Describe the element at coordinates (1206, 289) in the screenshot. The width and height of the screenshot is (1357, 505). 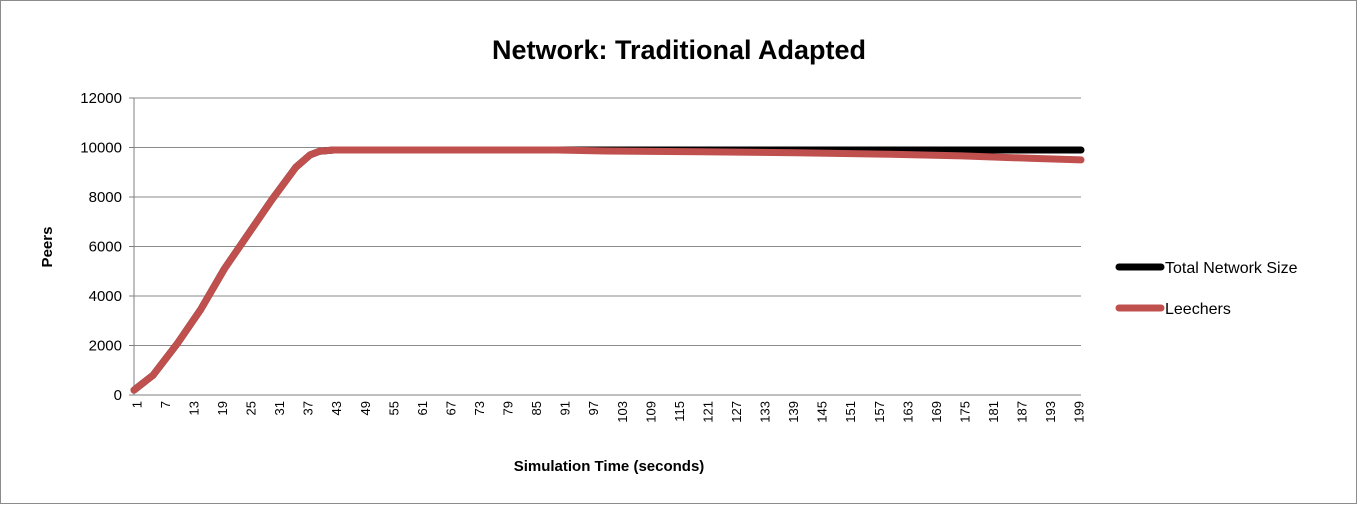
I see `legend: Total Network Size Leechers` at that location.